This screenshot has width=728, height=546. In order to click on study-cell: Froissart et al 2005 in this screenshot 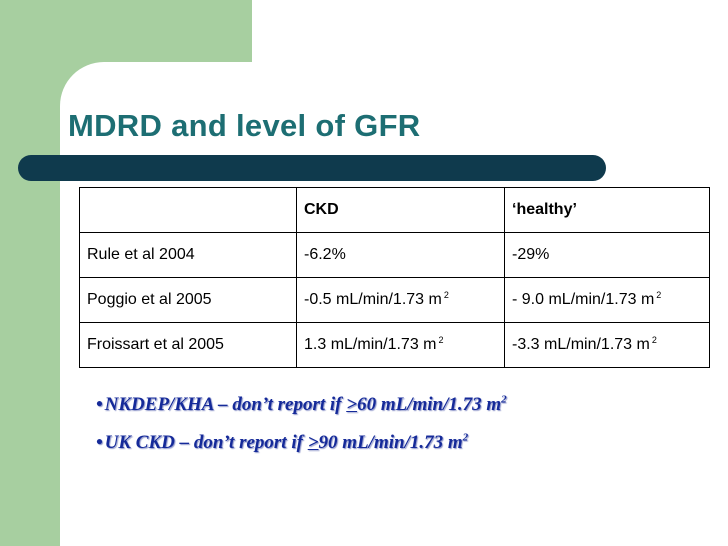, I will do `click(188, 345)`.